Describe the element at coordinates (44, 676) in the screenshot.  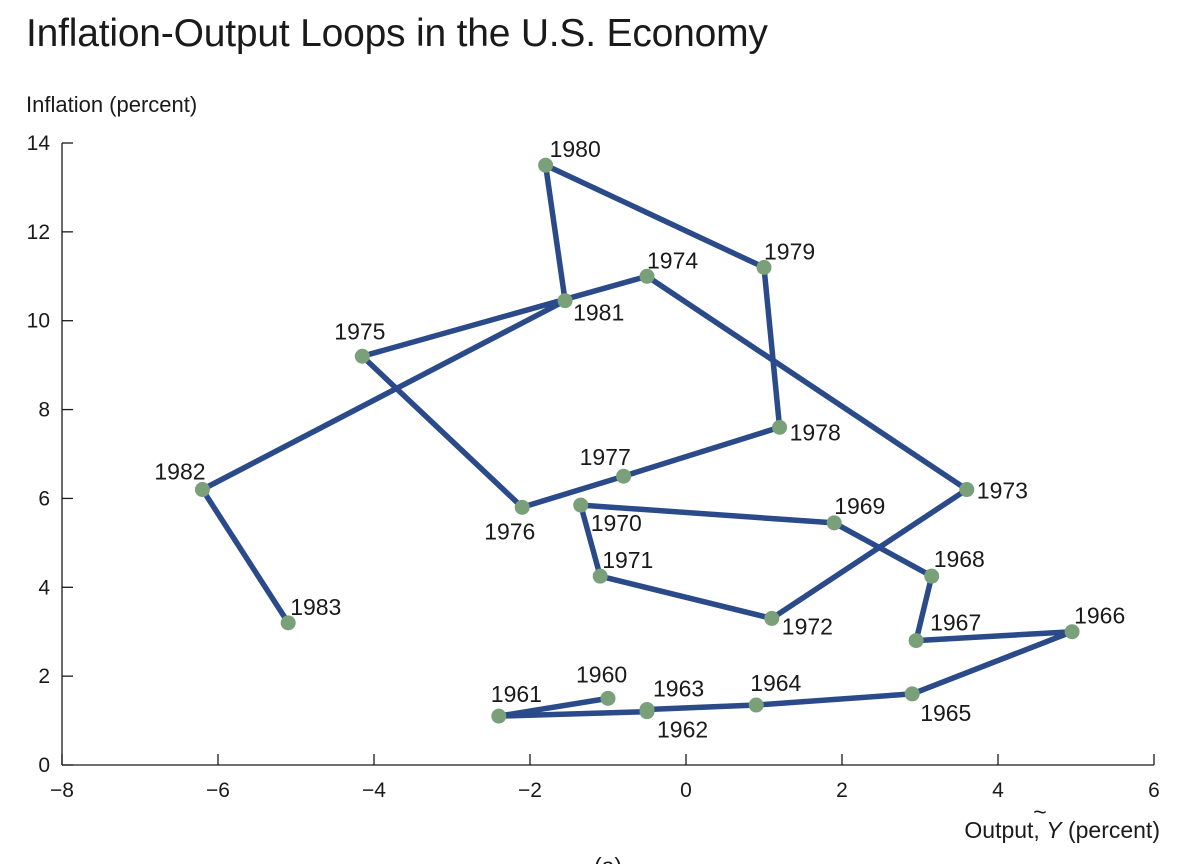
I see `y-tick-label: 2` at that location.